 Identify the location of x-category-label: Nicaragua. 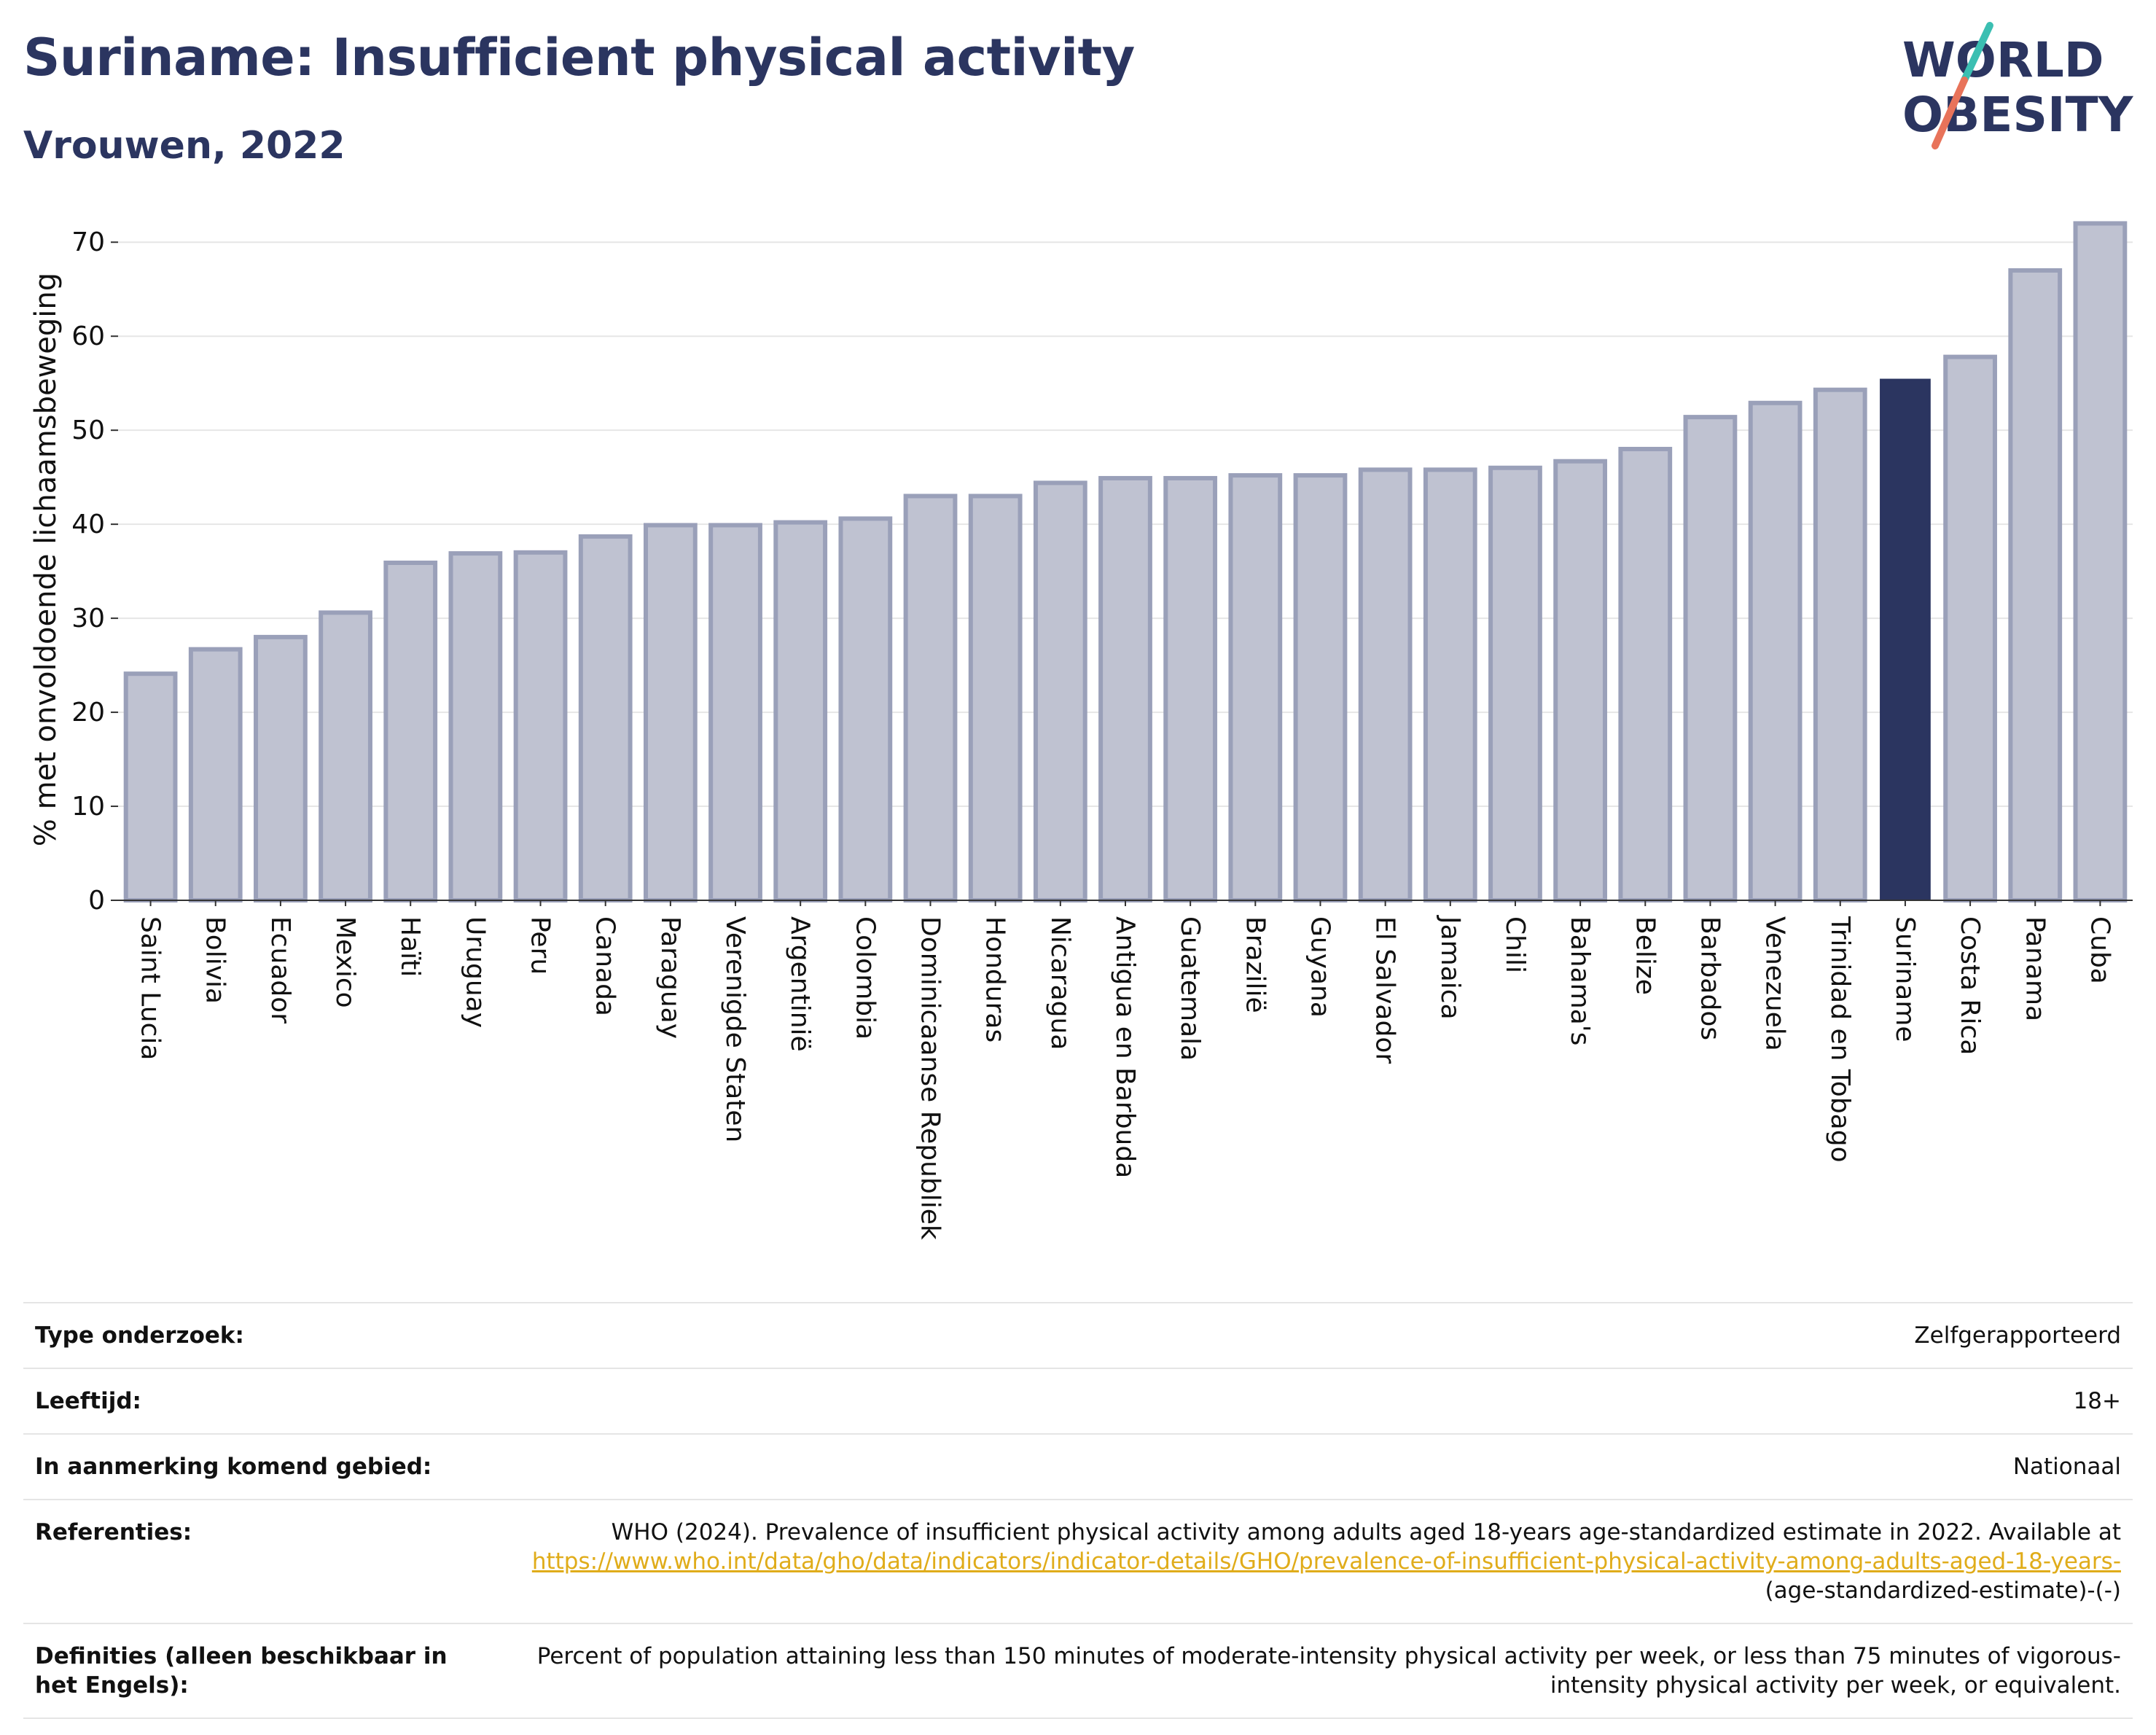
(1060, 983).